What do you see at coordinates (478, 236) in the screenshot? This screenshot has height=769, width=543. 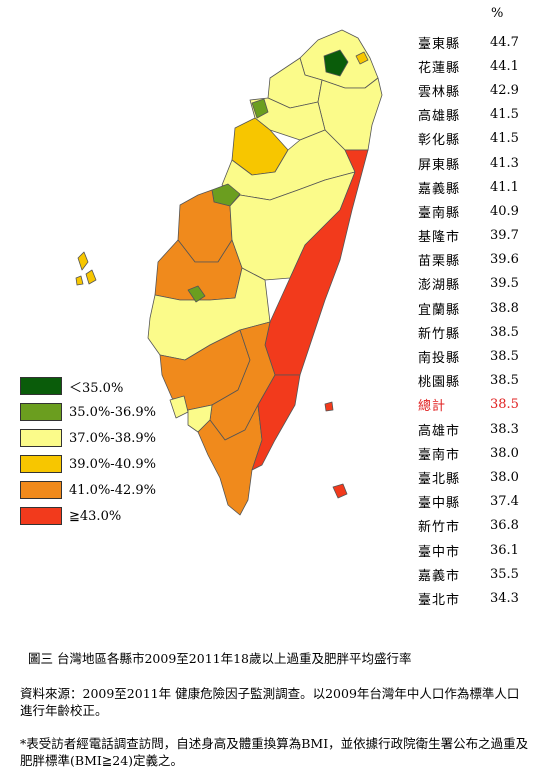 I see `ranking-row: 基隆市 39.7` at bounding box center [478, 236].